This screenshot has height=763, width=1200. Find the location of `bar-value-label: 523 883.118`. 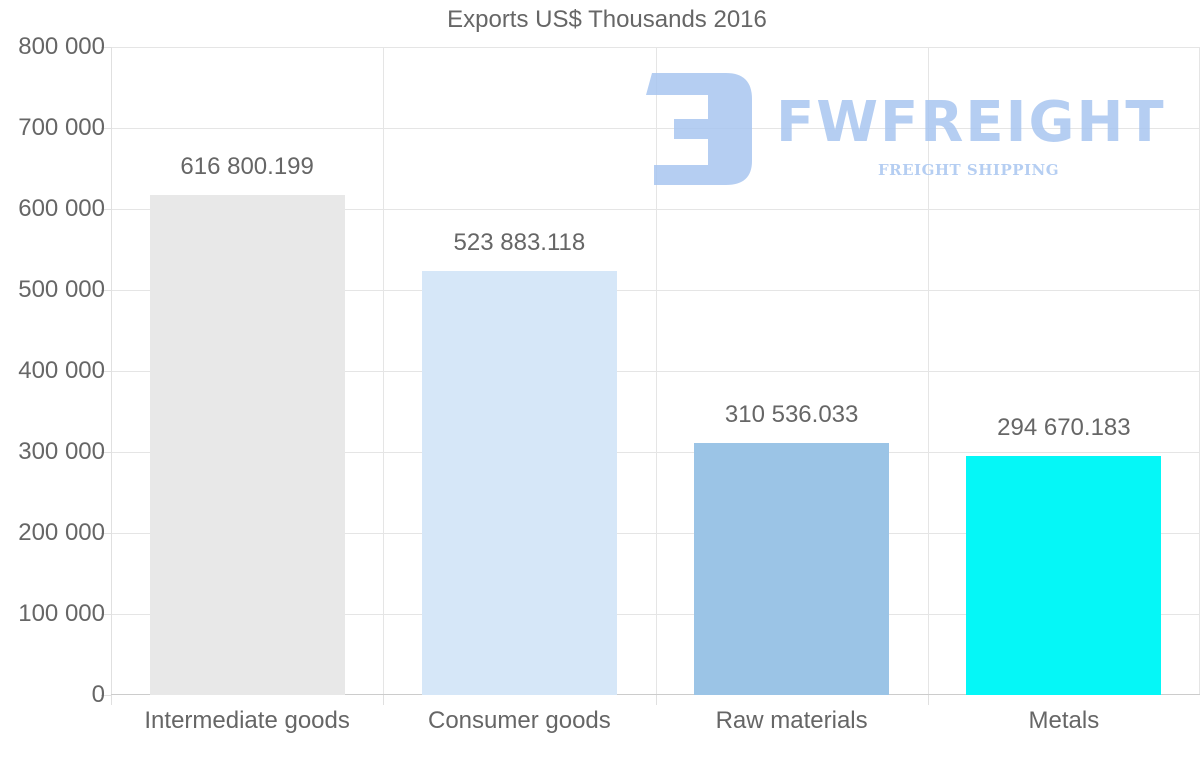

bar-value-label: 523 883.118 is located at coordinates (519, 242).